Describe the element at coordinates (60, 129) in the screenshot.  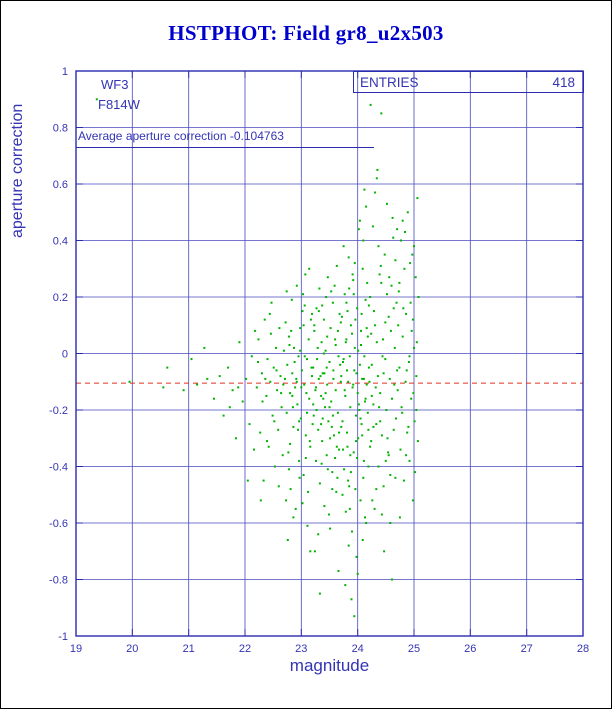
I see `svg-text: 0.8` at that location.